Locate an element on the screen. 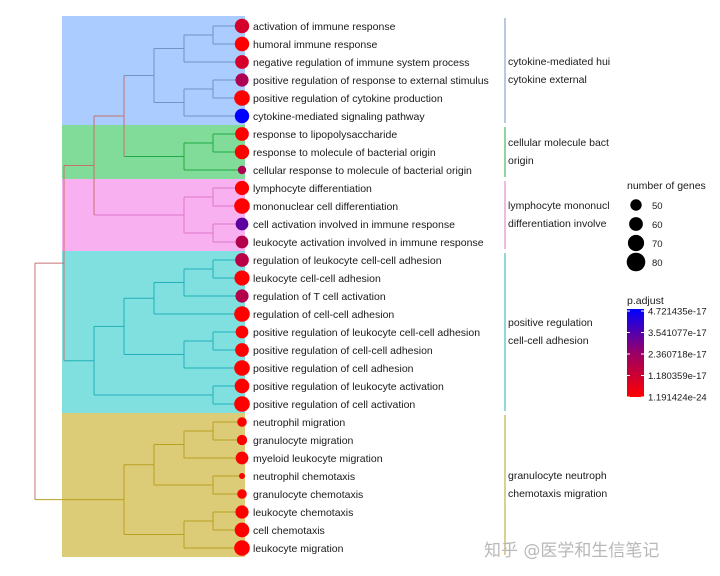  size-legend-label: 50 is located at coordinates (657, 206).